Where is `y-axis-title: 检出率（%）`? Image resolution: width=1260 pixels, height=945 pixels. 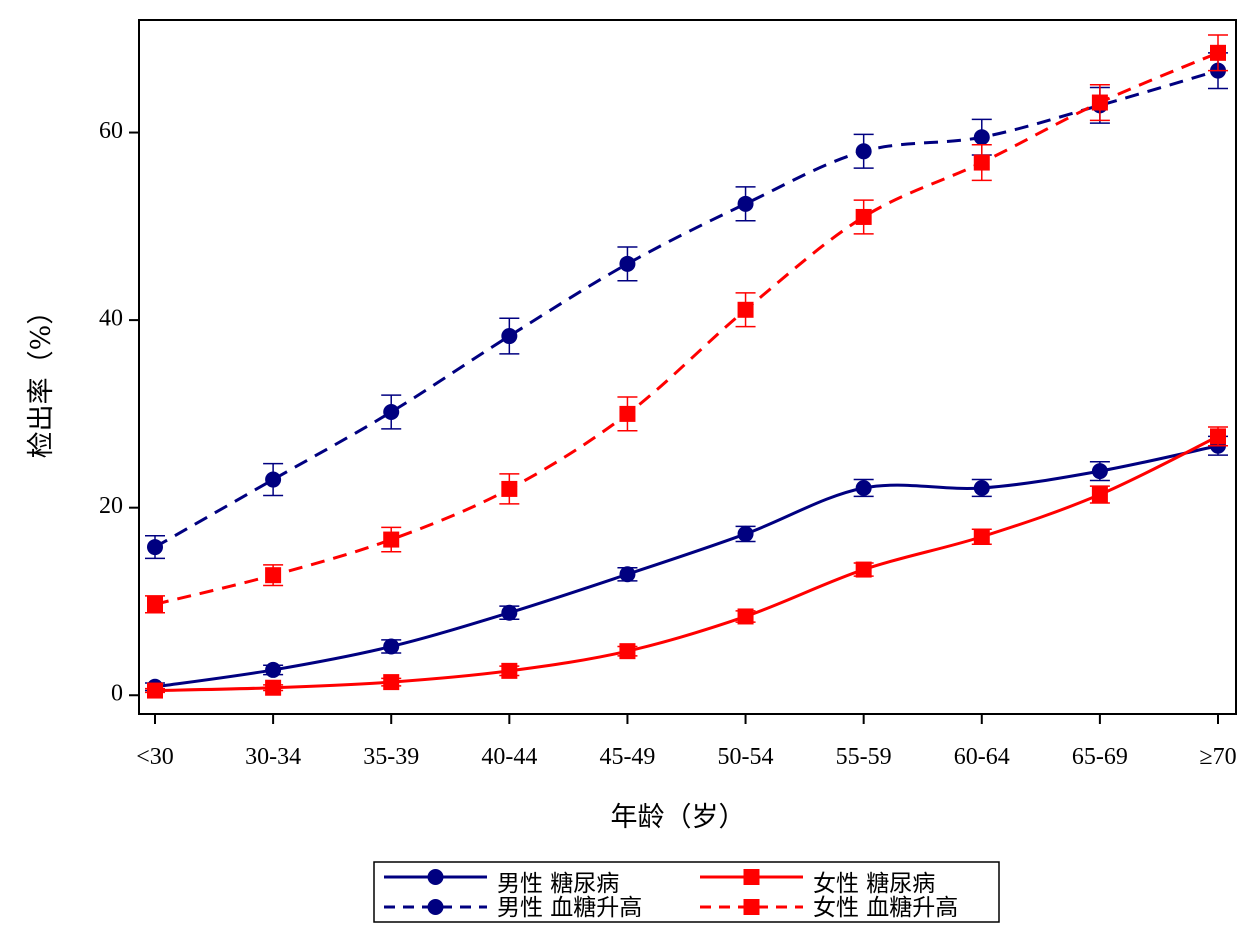 y-axis-title: 检出率（%） is located at coordinates (41, 378).